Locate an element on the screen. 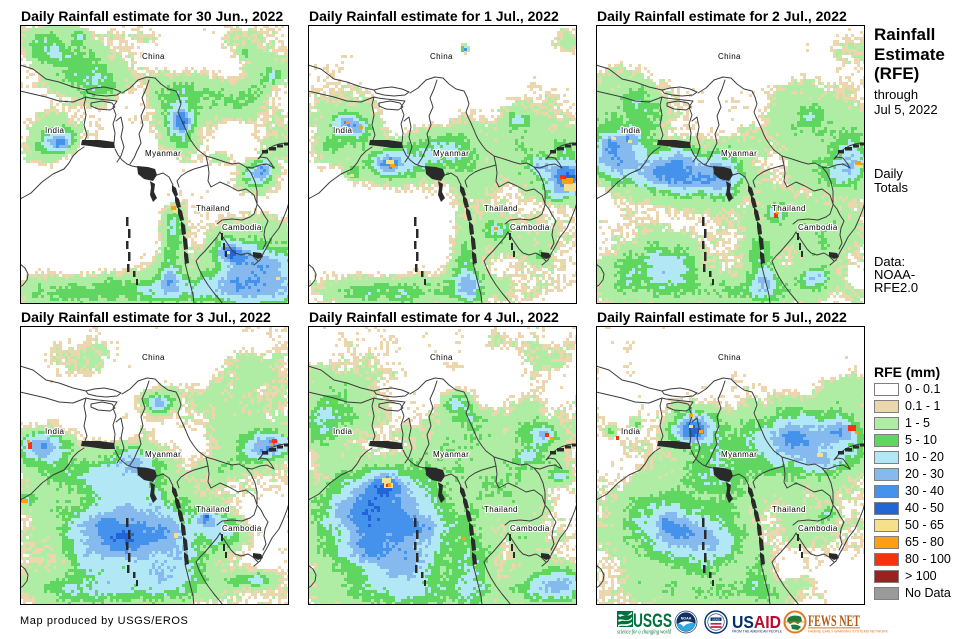  svg-text: USGS is located at coordinates (652, 621).